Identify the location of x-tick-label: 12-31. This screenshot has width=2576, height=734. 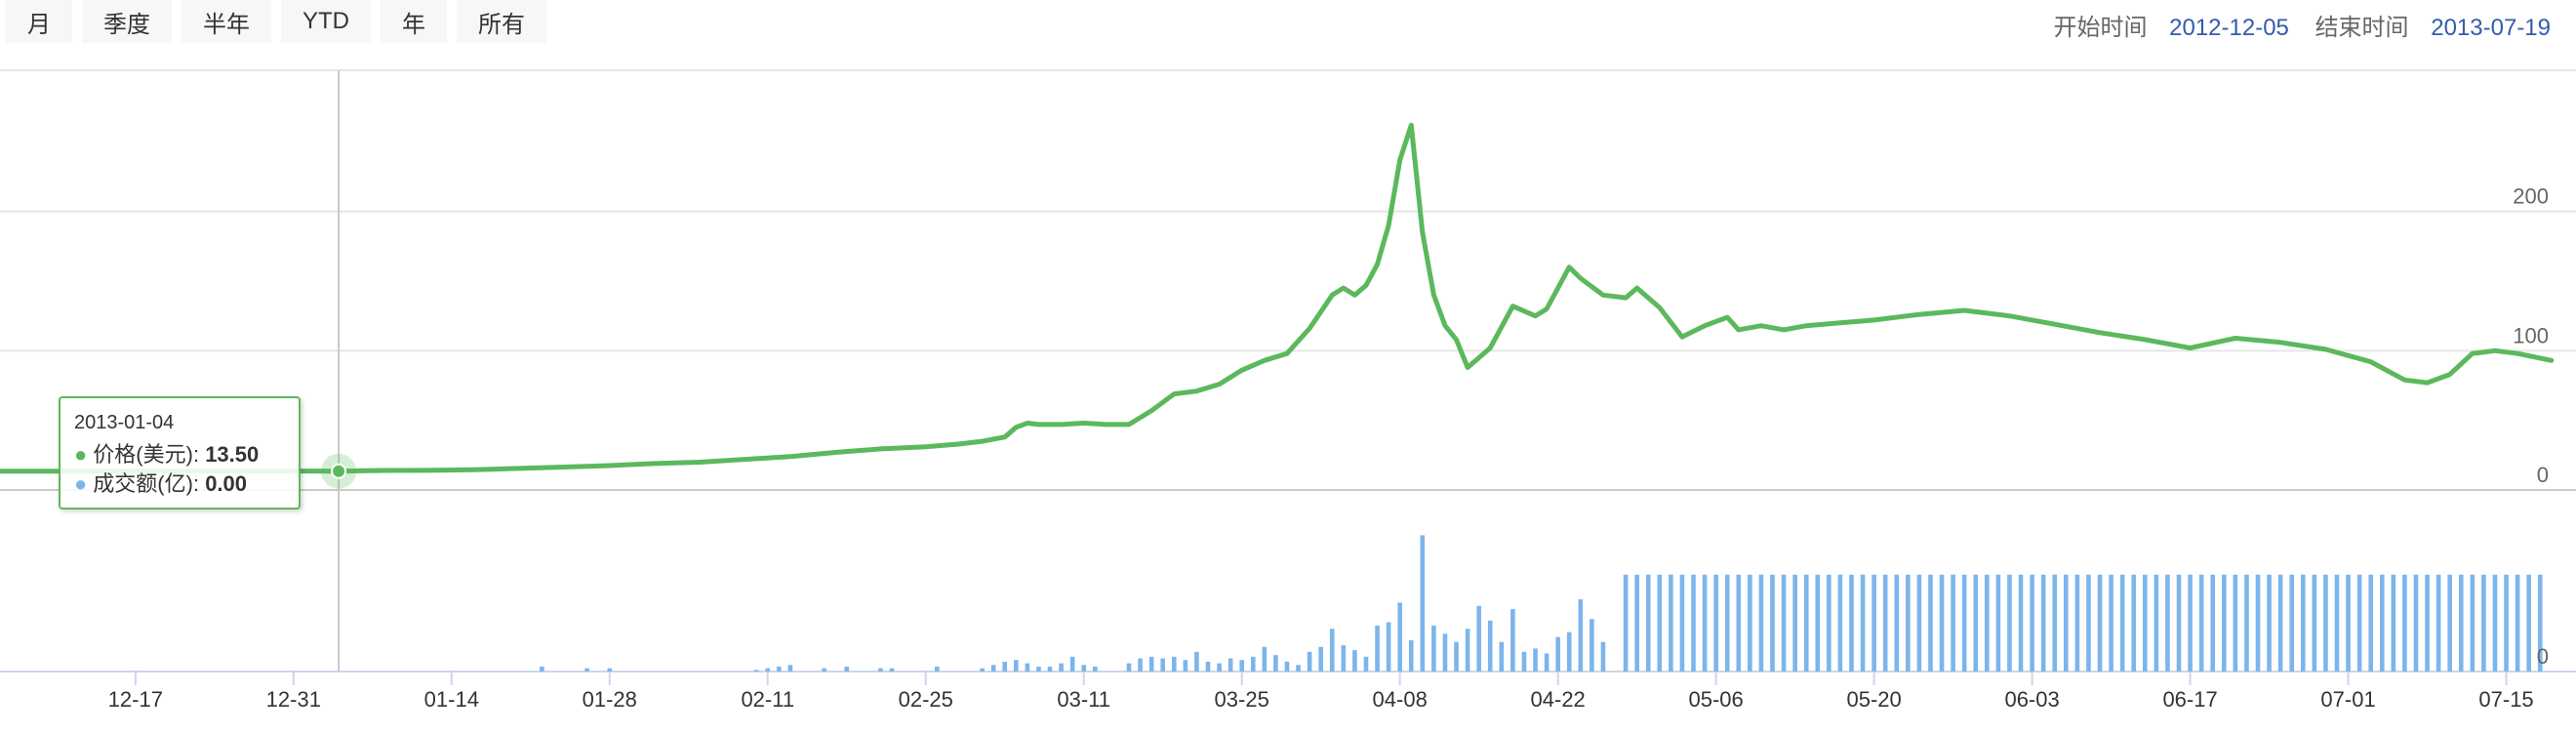
(293, 700).